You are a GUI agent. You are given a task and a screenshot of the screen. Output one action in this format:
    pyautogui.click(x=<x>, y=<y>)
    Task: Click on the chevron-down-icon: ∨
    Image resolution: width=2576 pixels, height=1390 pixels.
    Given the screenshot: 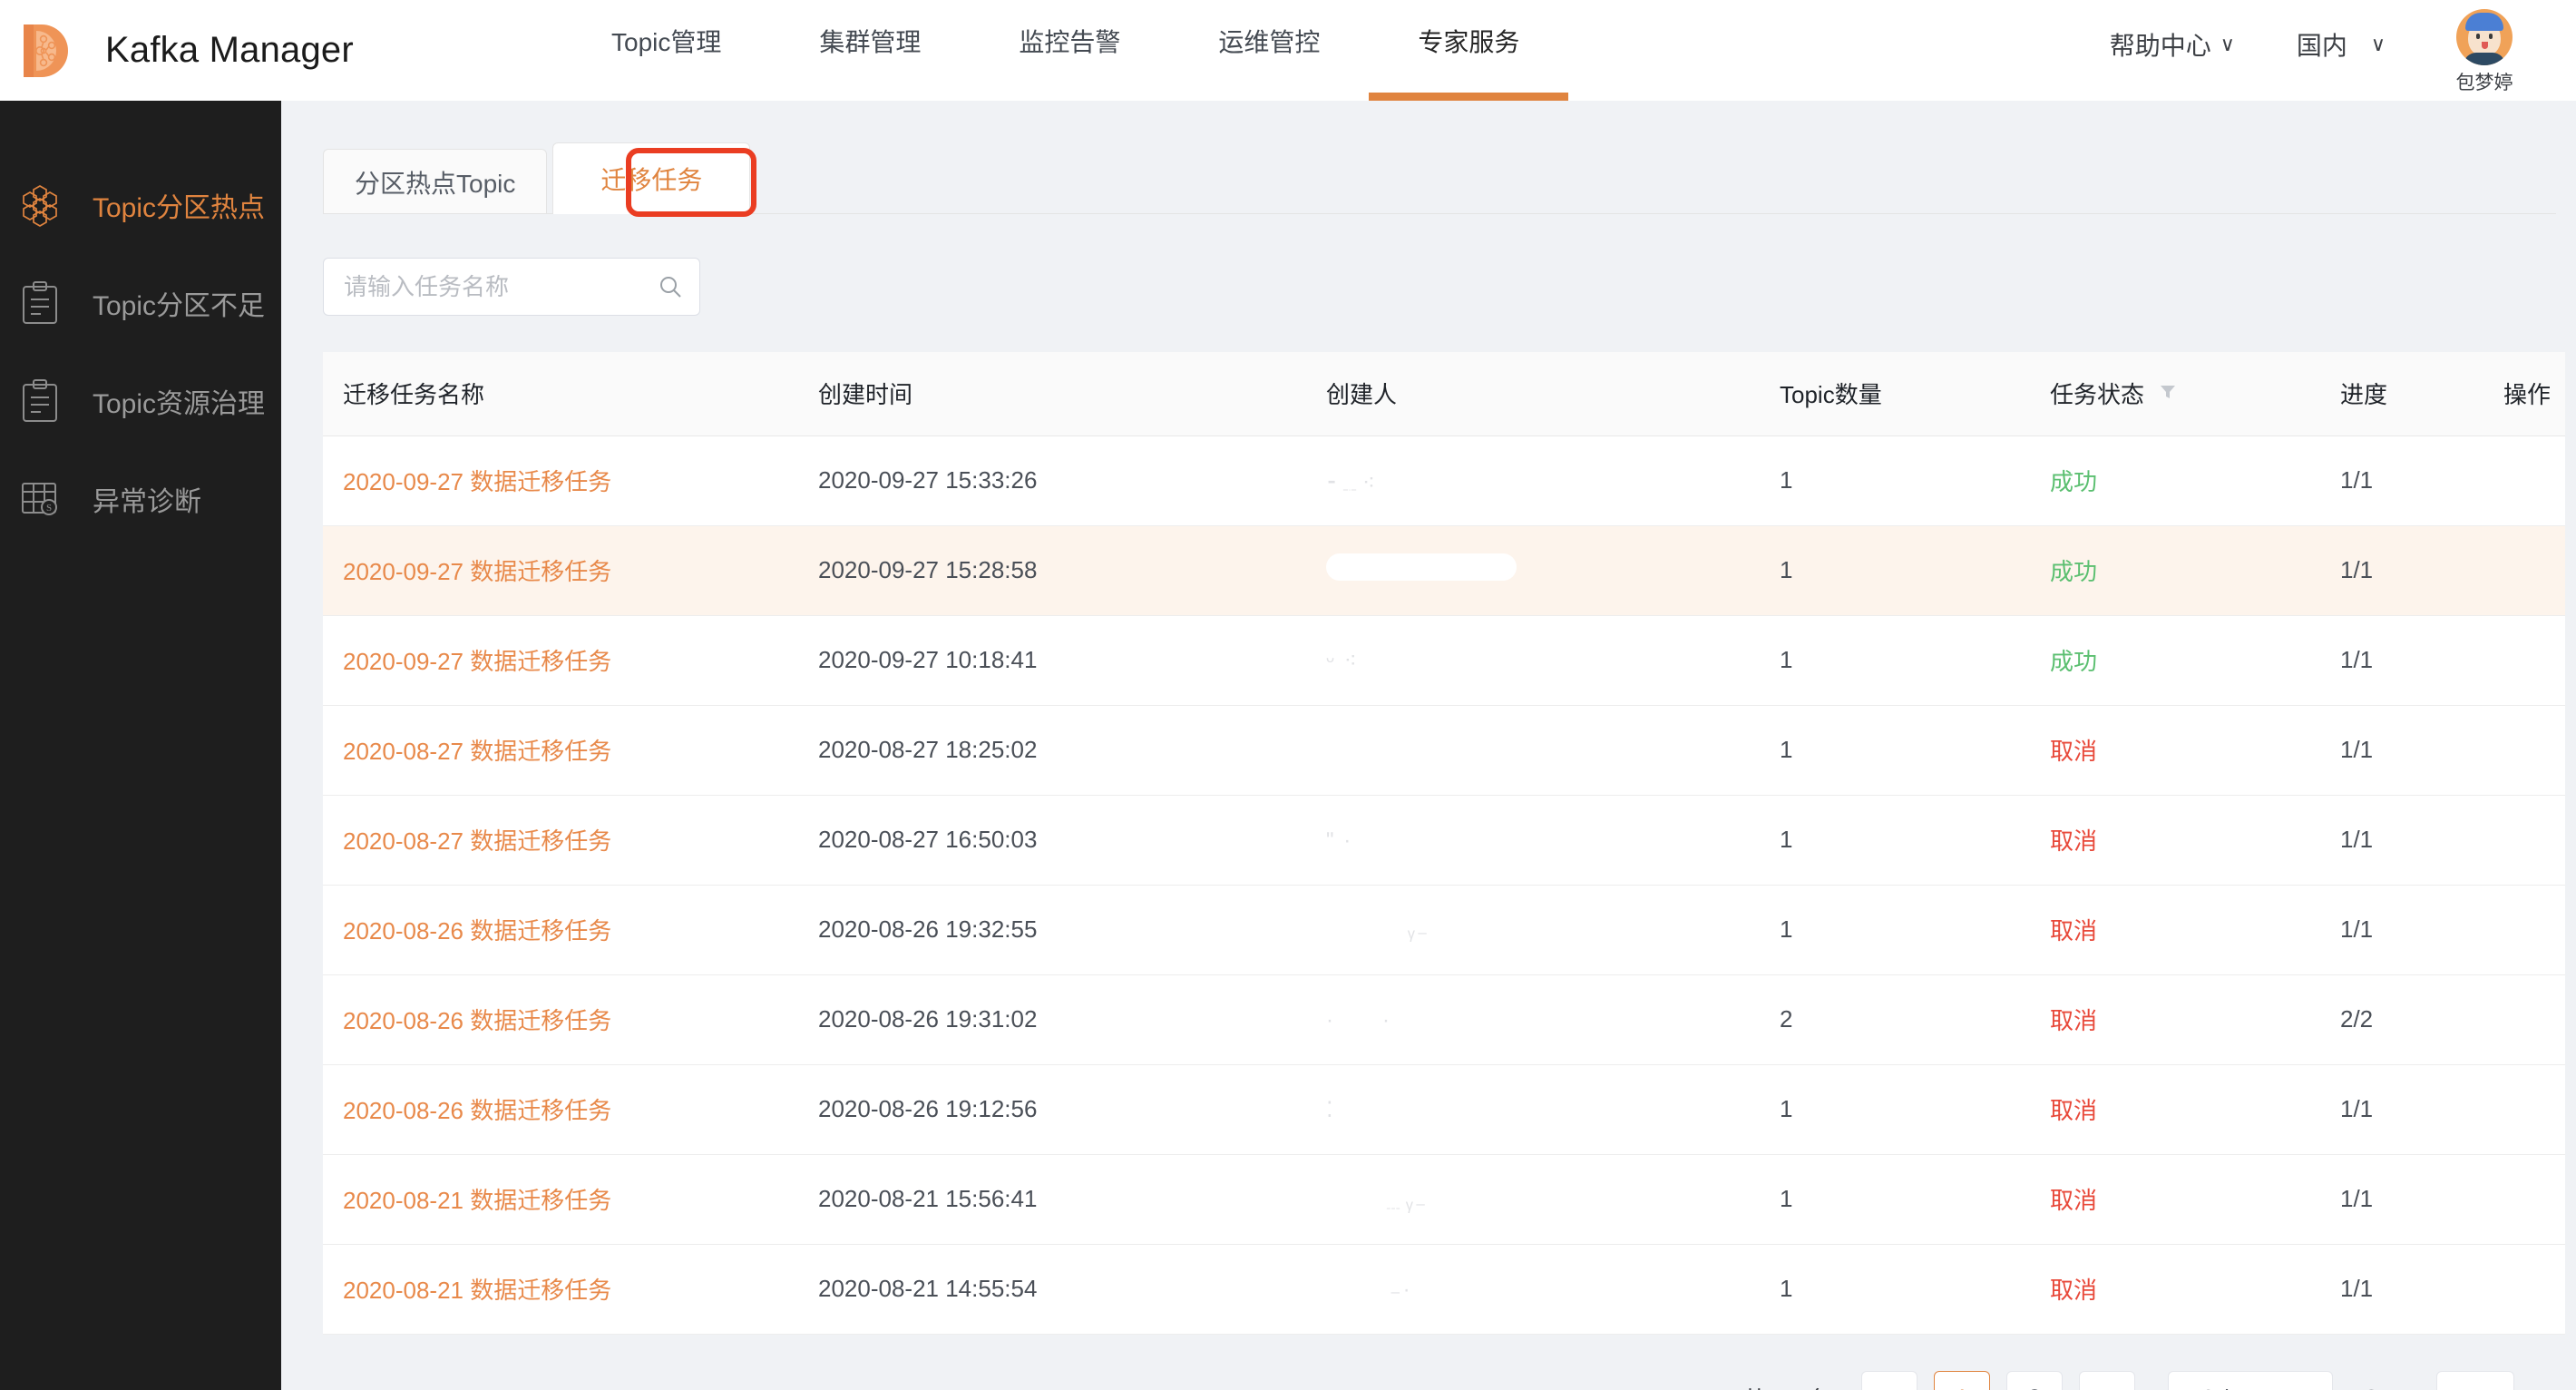 What is the action you would take?
    pyautogui.click(x=2227, y=43)
    